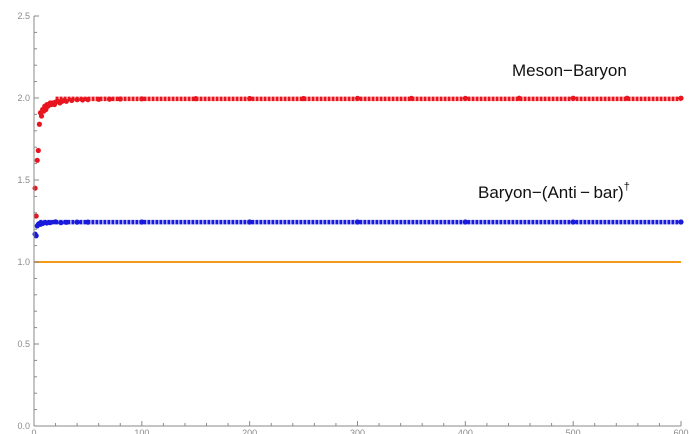 The height and width of the screenshot is (434, 689). What do you see at coordinates (573, 431) in the screenshot?
I see `x-tick-label: 500` at bounding box center [573, 431].